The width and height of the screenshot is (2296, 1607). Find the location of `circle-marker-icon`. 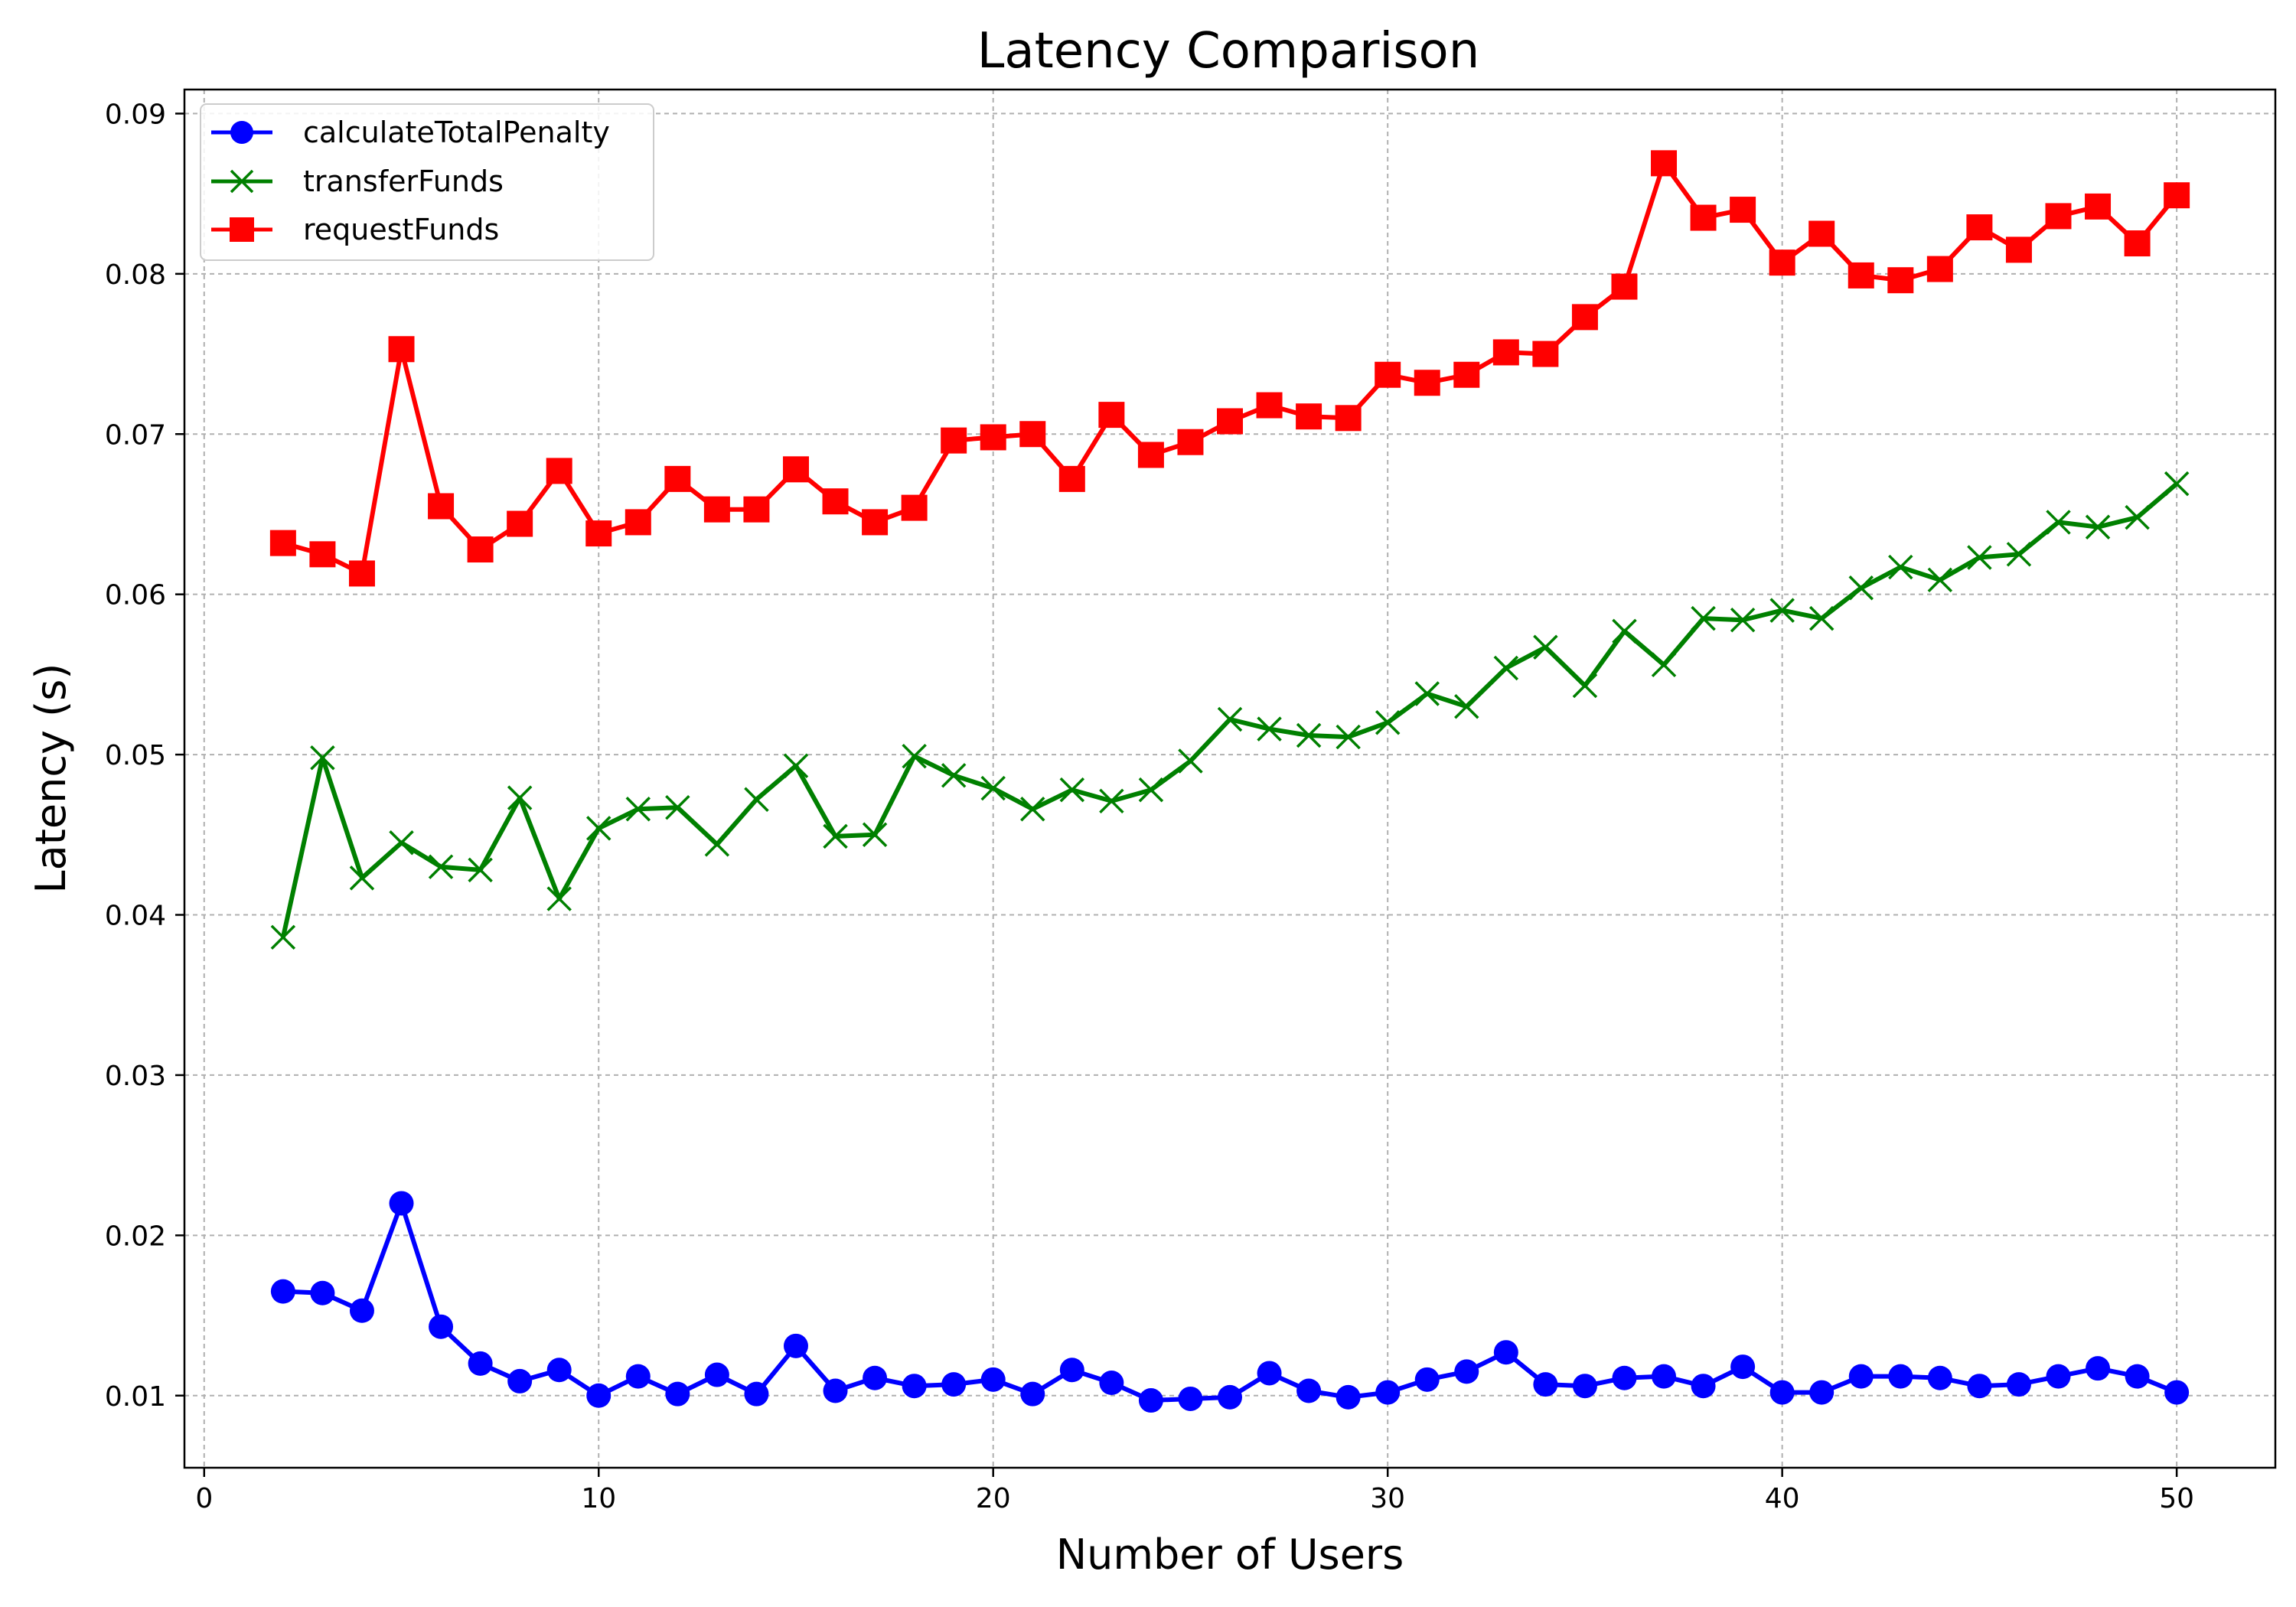

circle-marker-icon is located at coordinates (241, 132).